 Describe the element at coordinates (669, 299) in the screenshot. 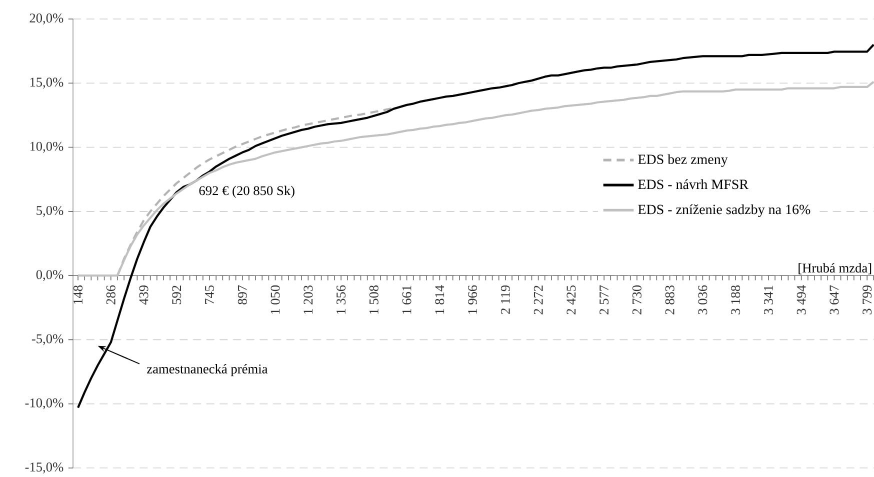

I see `x-tick-label: 2 883` at that location.